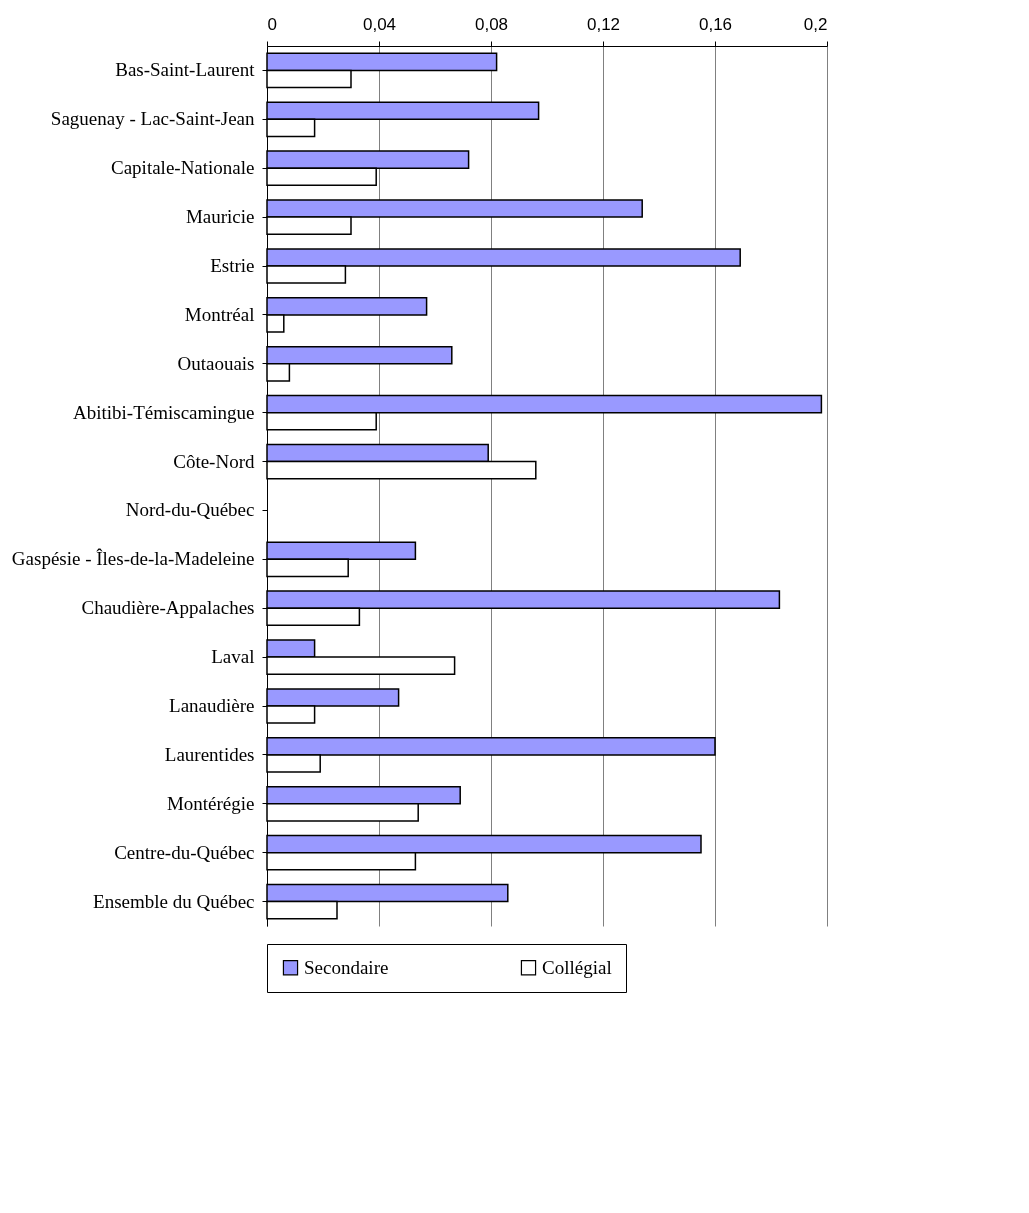  Describe the element at coordinates (603, 24) in the screenshot. I see `x-tick-label: 0,12` at that location.